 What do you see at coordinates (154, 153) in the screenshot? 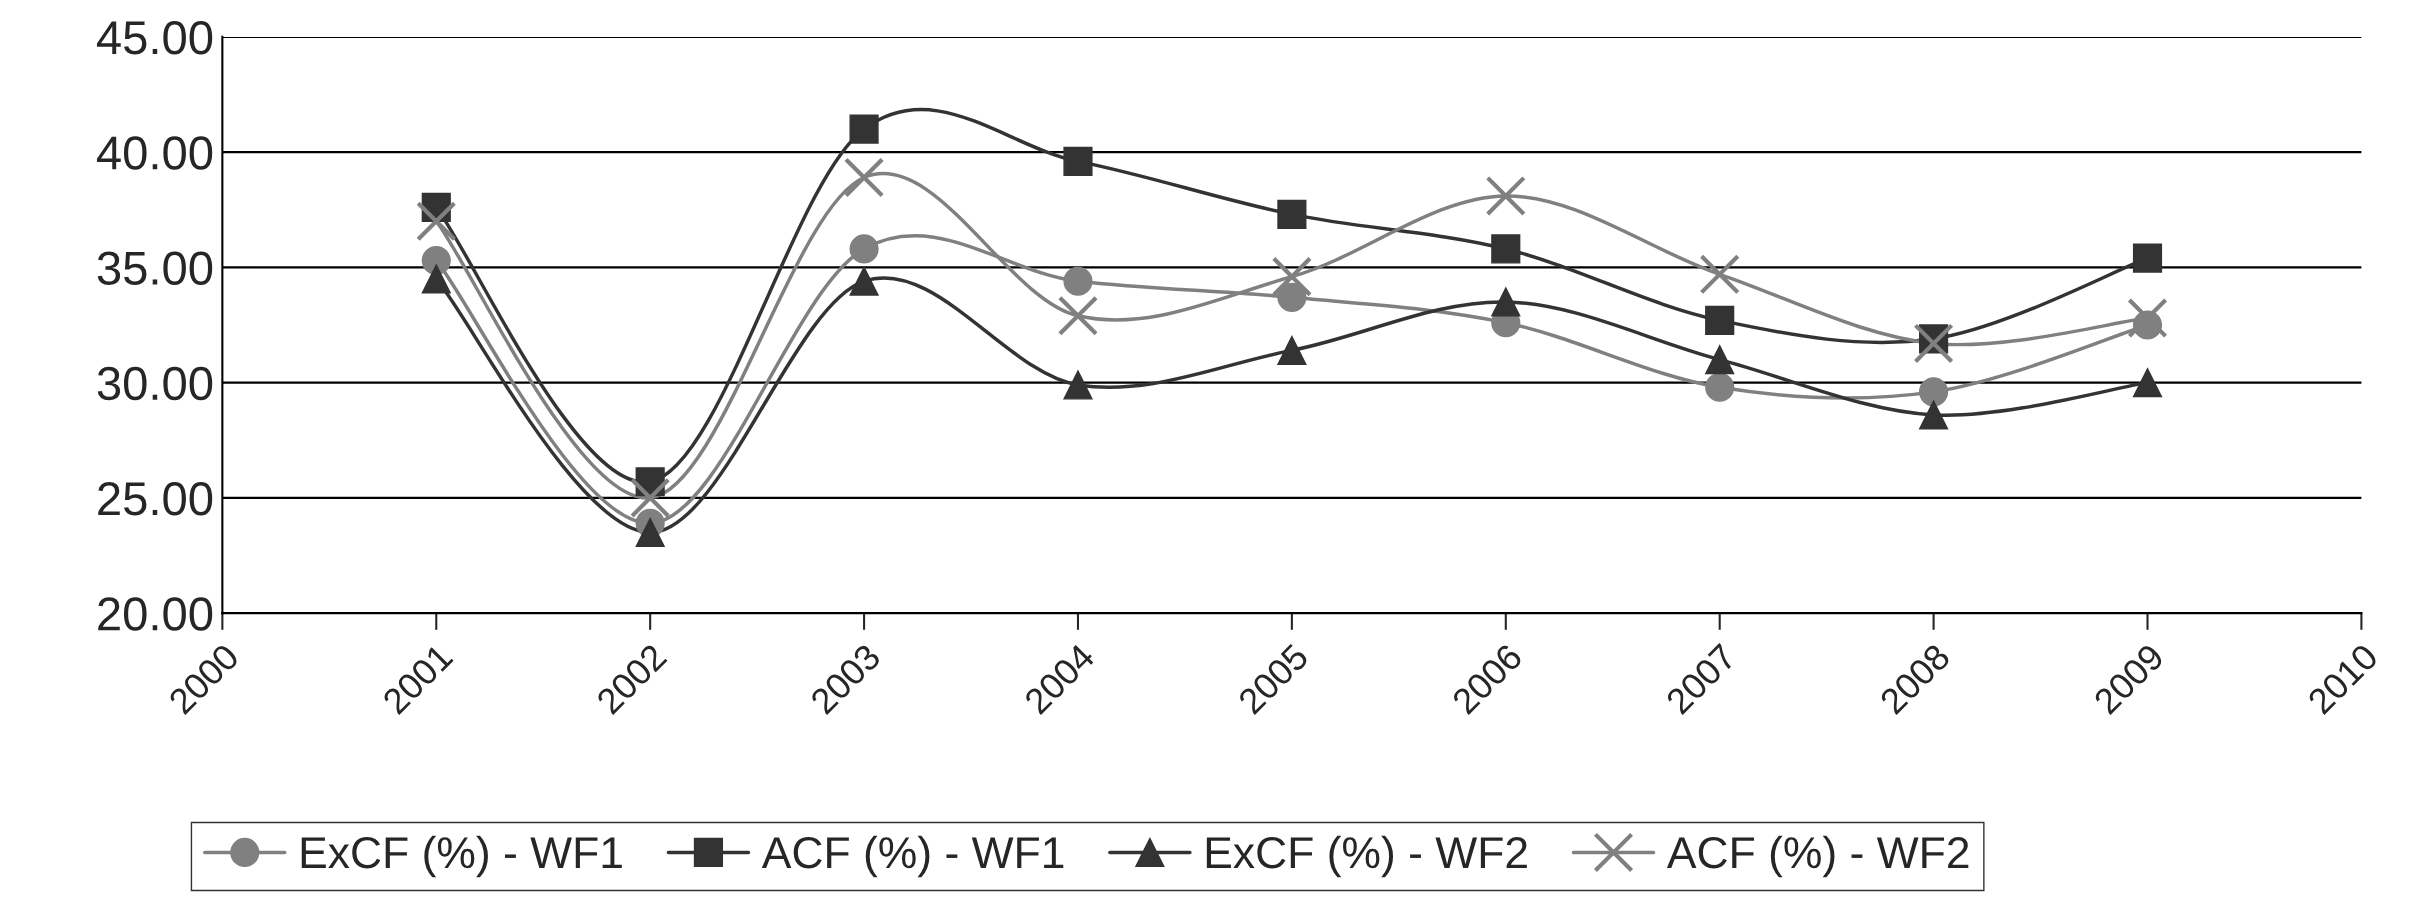
I see `y-tick-label: 40.00` at bounding box center [154, 153].